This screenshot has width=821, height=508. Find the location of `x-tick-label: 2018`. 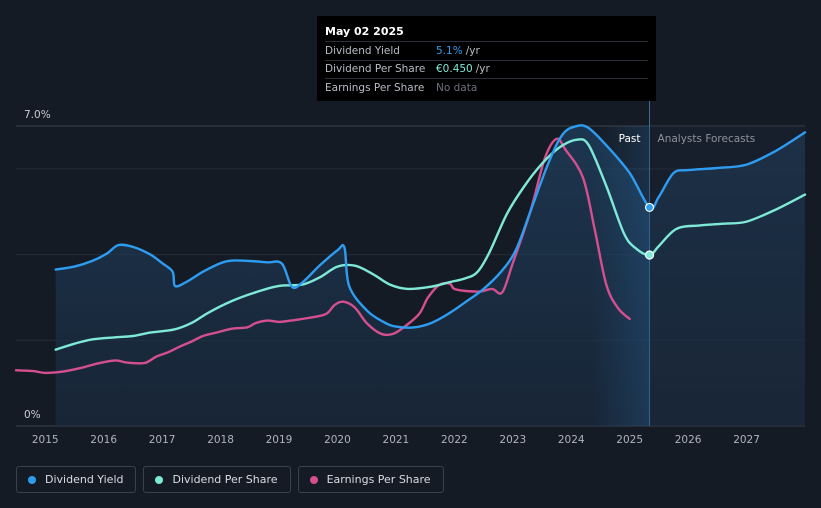

x-tick-label: 2018 is located at coordinates (220, 440).